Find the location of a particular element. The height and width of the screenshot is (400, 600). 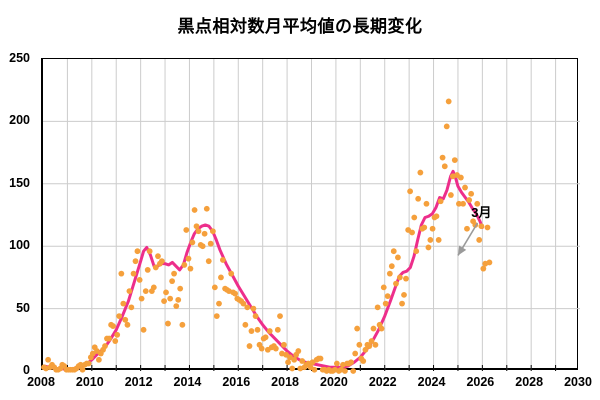

y-axis-tick-label: 200 is located at coordinates (19, 120).